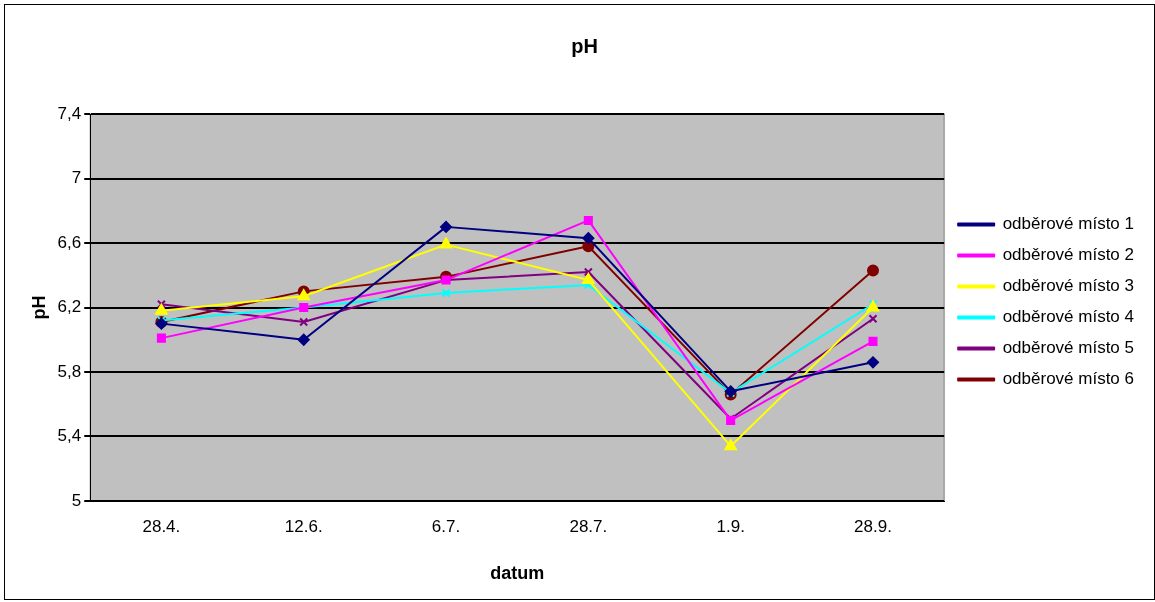  Describe the element at coordinates (303, 526) in the screenshot. I see `x-tick-label: 12.6.` at that location.